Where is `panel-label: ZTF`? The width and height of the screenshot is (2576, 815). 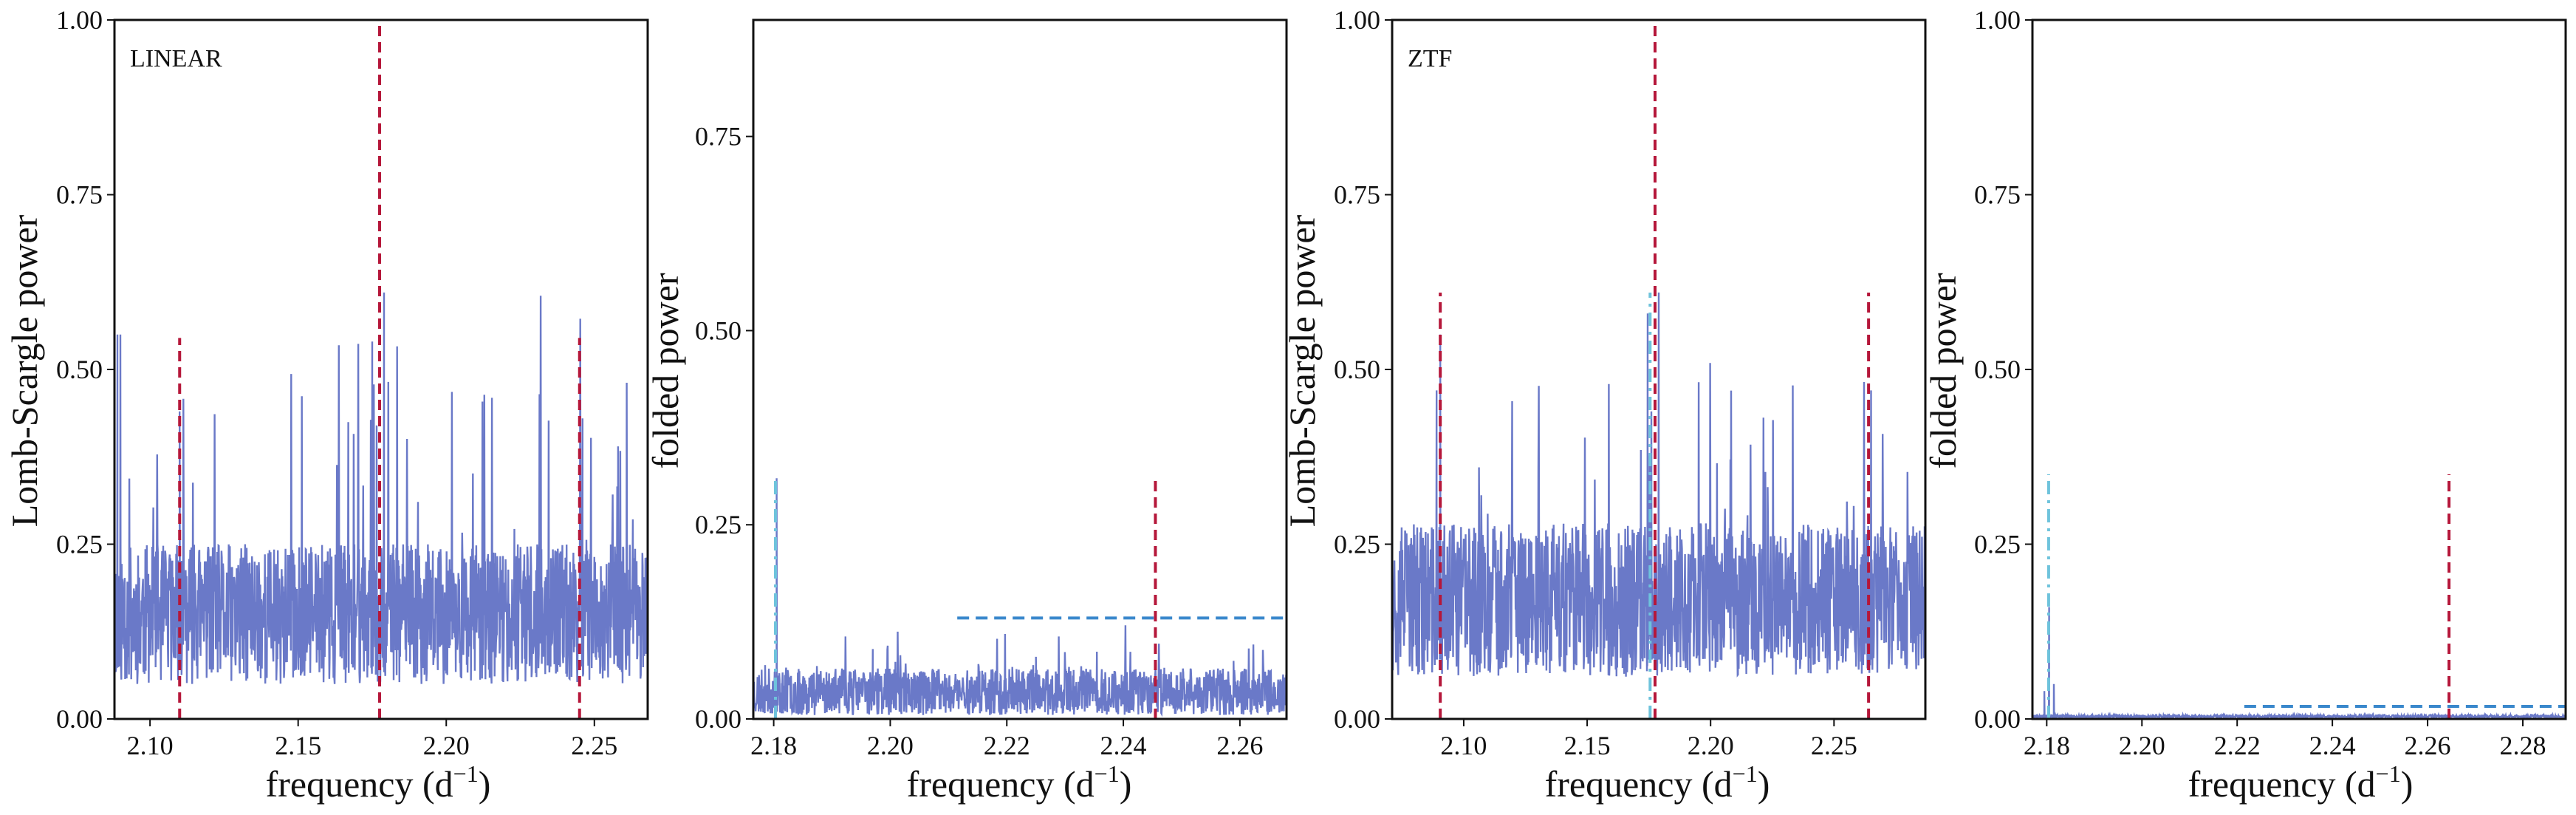
panel-label: ZTF is located at coordinates (1430, 58).